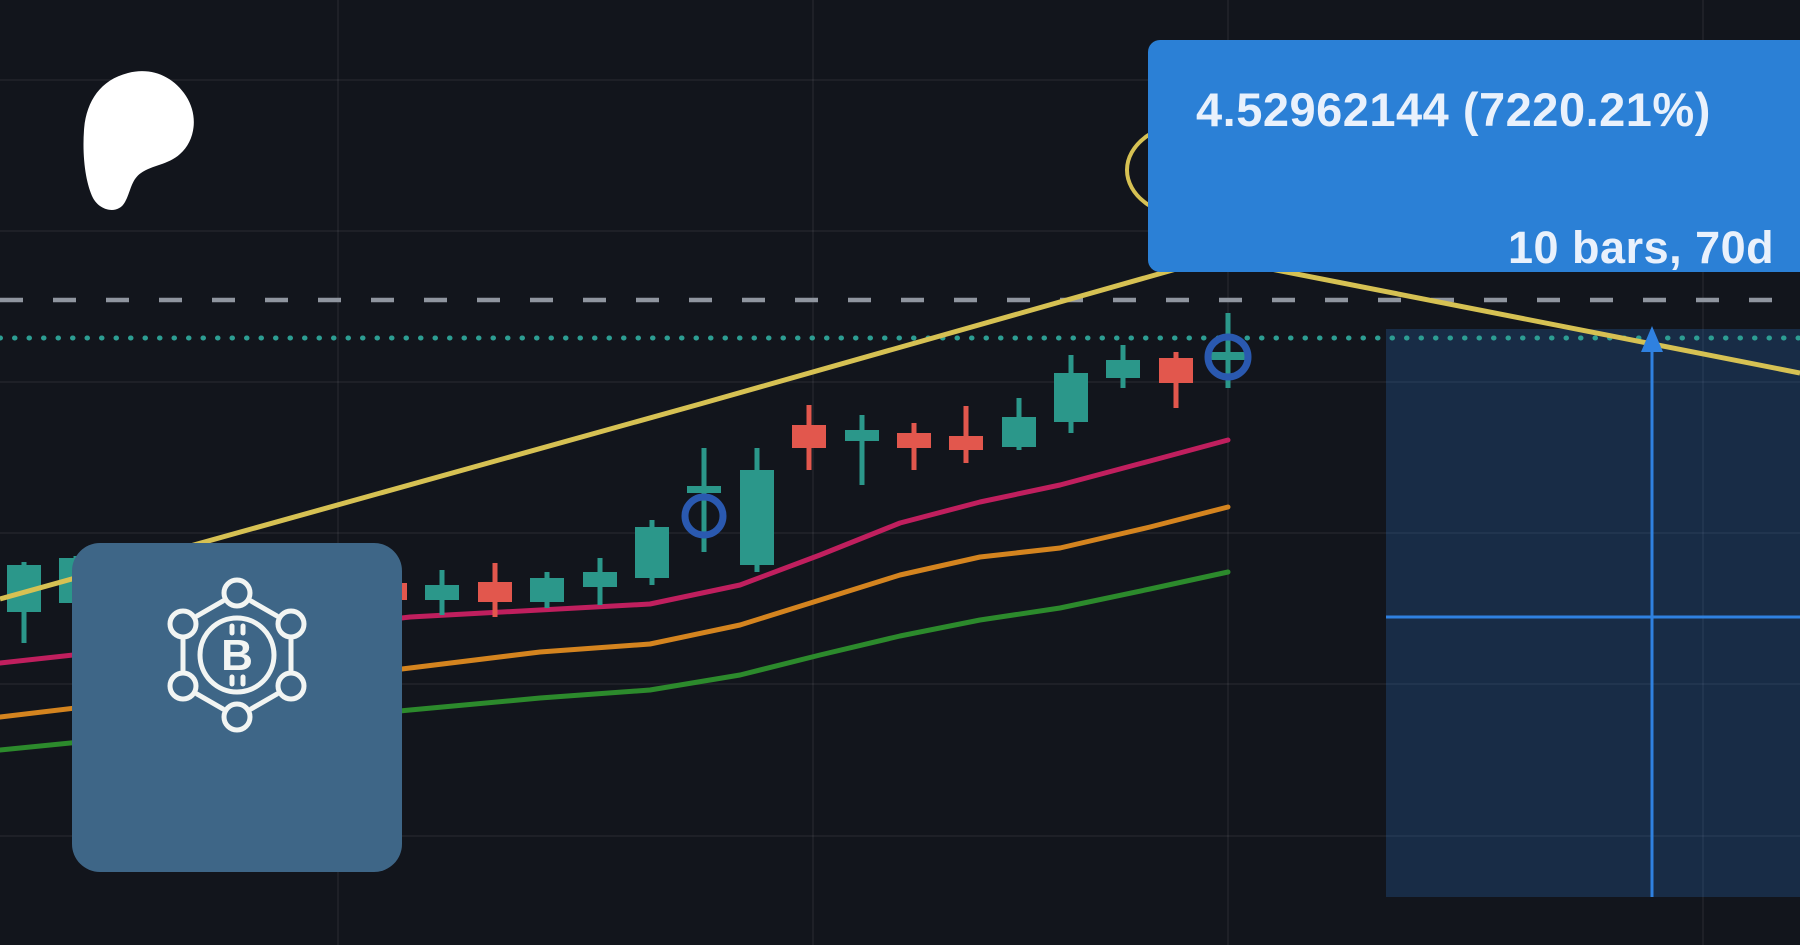  I want to click on patreon-logo-icon, so click(138, 140).